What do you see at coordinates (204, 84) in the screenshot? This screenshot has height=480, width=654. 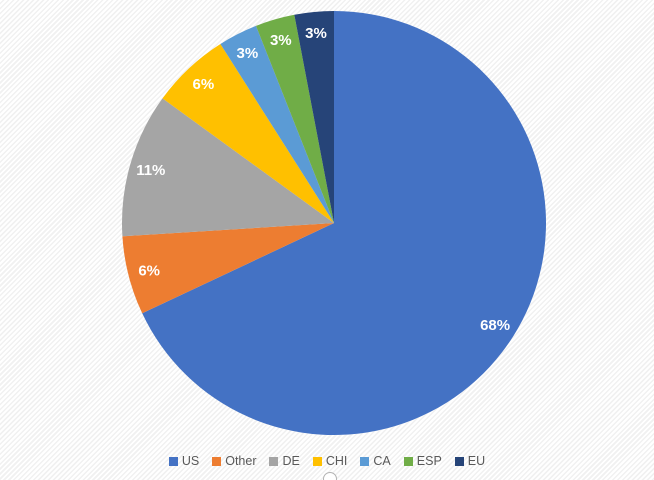 I see `data-label-CHI: 6%` at bounding box center [204, 84].